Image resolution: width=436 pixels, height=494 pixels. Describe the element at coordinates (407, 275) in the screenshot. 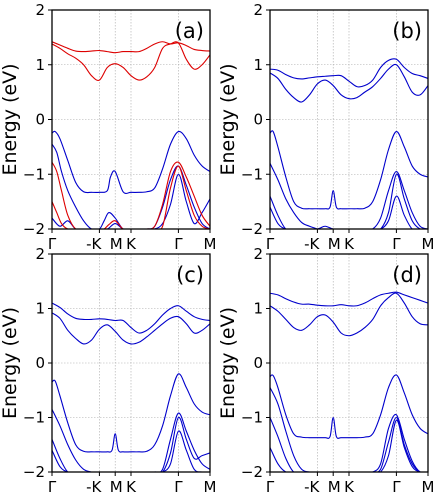

I see `panel-label: (d)` at that location.